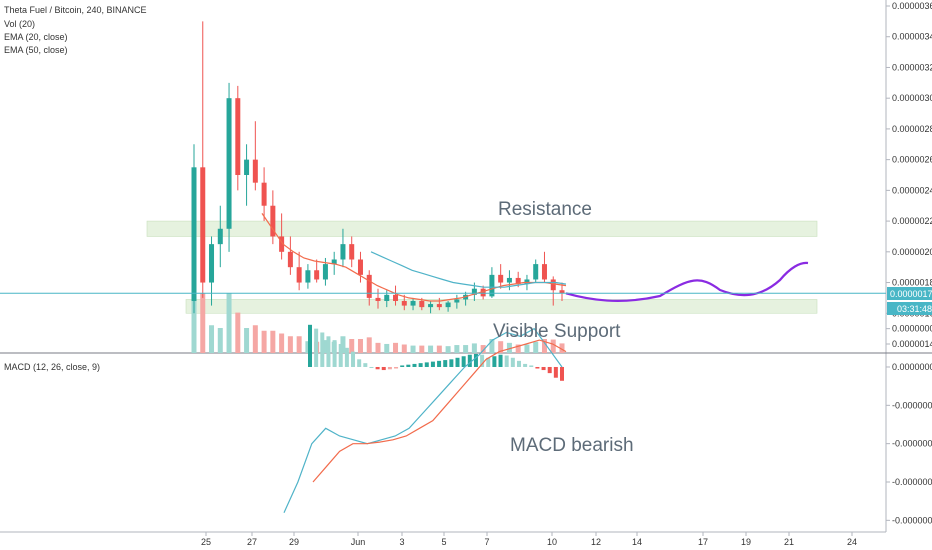  I want to click on macd-tick-label: 0.00000000, so click(912, 367).